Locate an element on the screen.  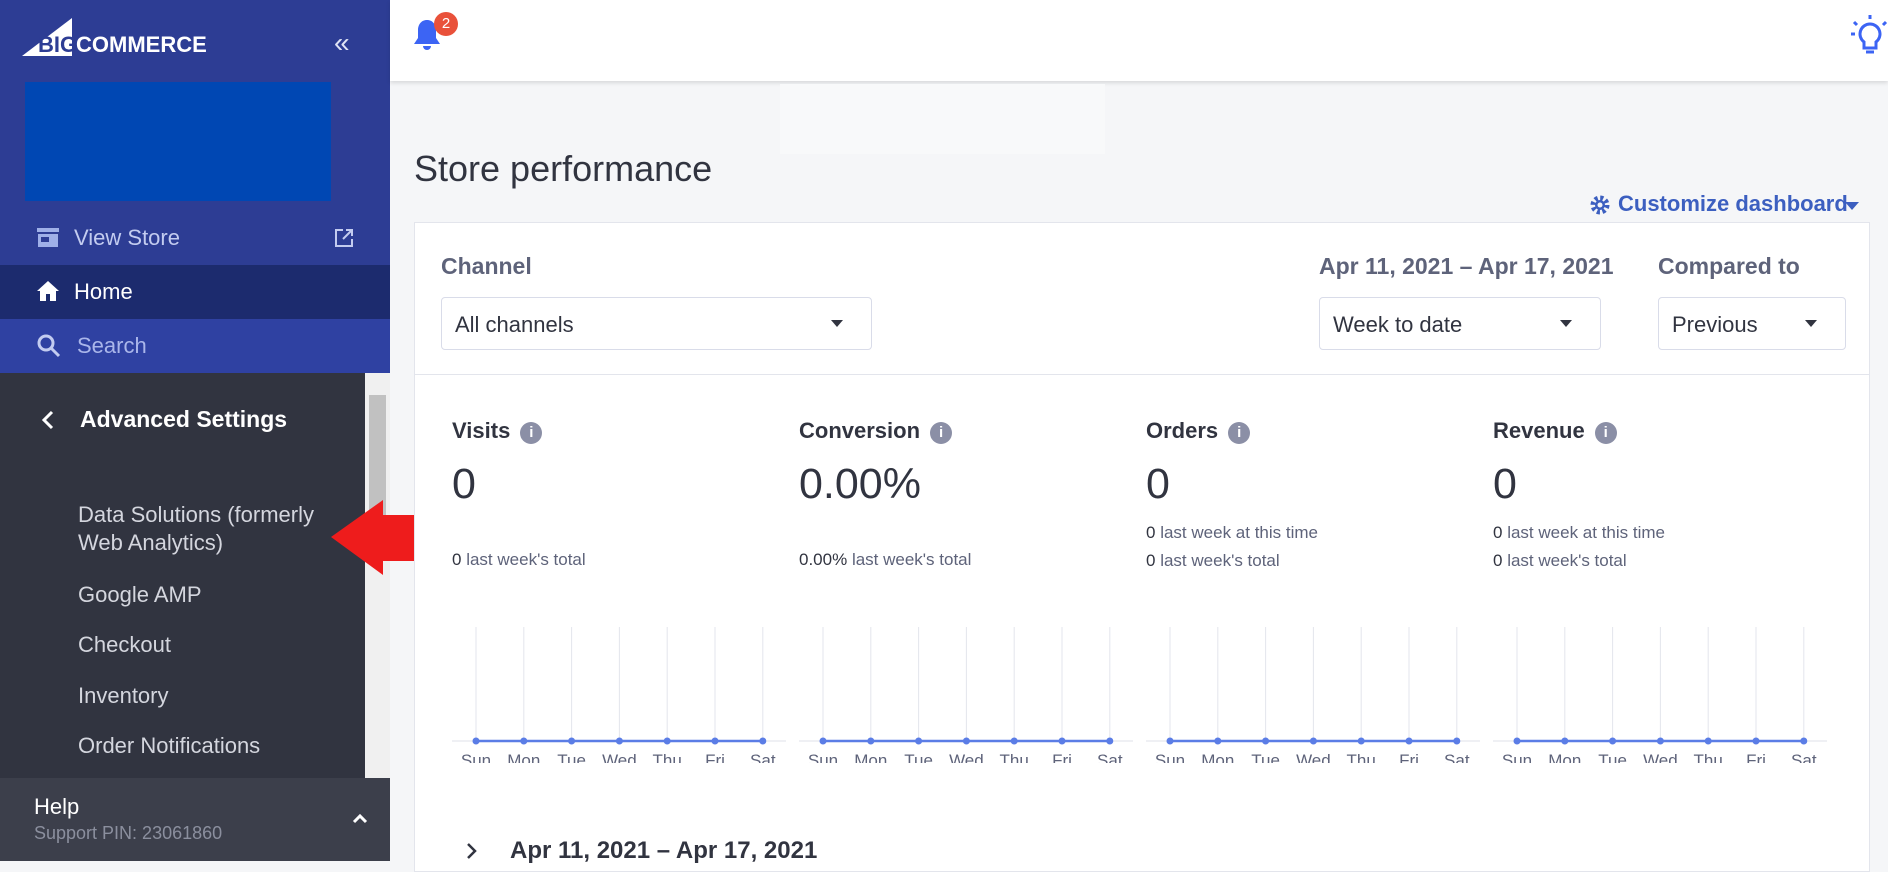
menu-item: Inventory is located at coordinates (123, 695).